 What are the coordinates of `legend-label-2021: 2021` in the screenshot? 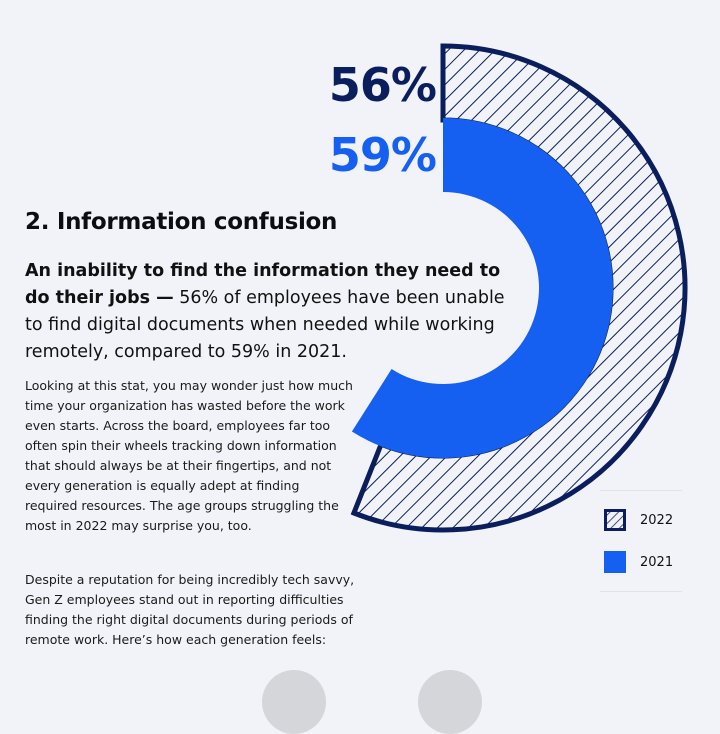 It's located at (657, 562).